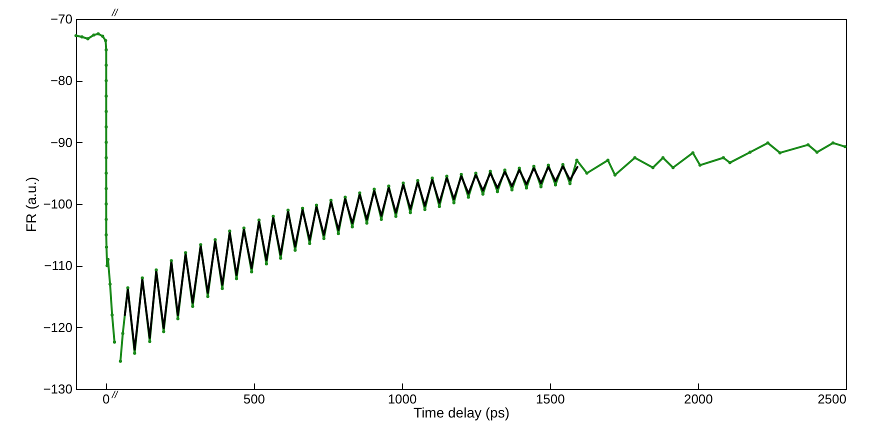 This screenshot has width=871, height=434. Describe the element at coordinates (402, 399) in the screenshot. I see `x-tick-label: 1000` at that location.